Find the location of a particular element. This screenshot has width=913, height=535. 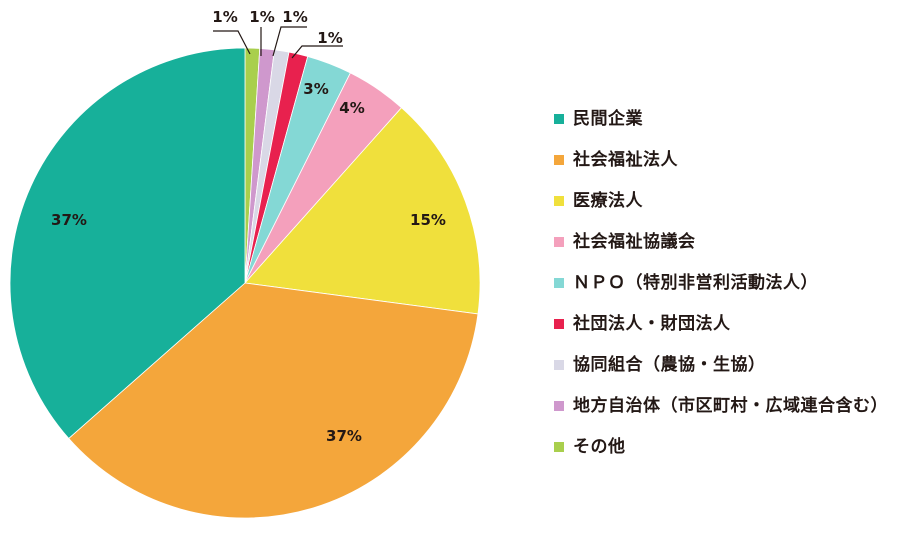

pie-callout-labels: 1% 1% 1% 1% is located at coordinates (277, 33).